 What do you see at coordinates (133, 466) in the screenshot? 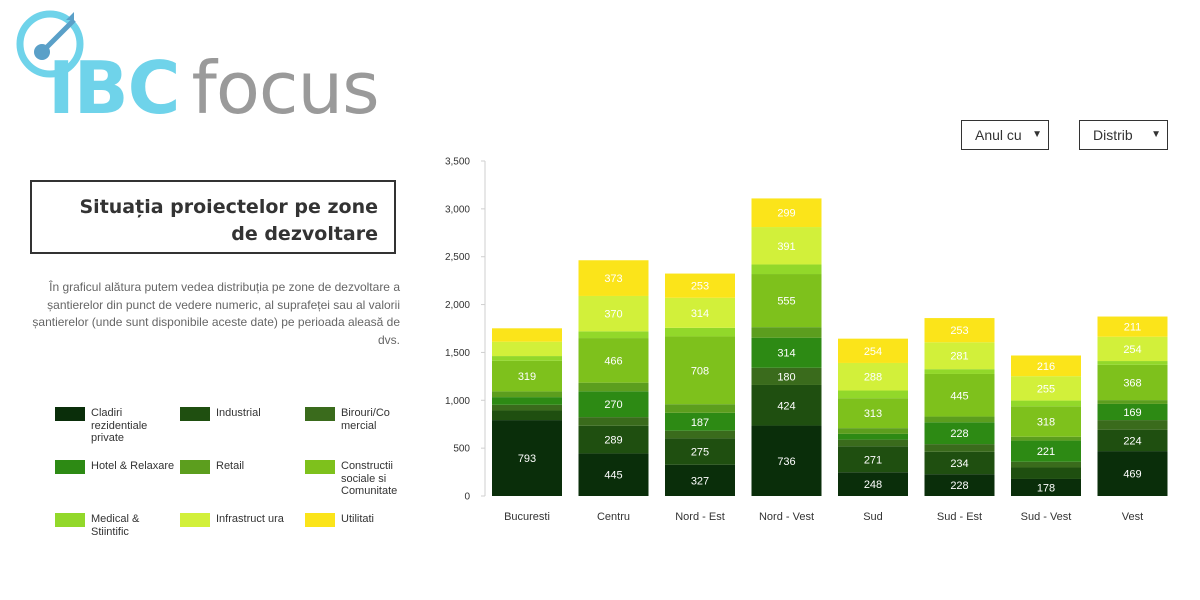
I see `legend-label: Hotel & Relaxare` at bounding box center [133, 466].